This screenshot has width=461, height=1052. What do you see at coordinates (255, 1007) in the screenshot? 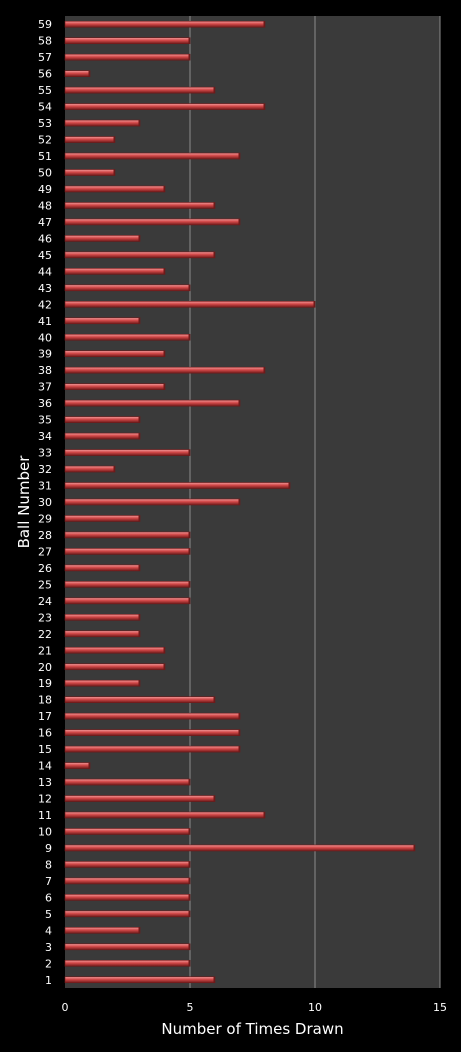
I see `x-tick-labels: 0 5 10 15` at bounding box center [255, 1007].